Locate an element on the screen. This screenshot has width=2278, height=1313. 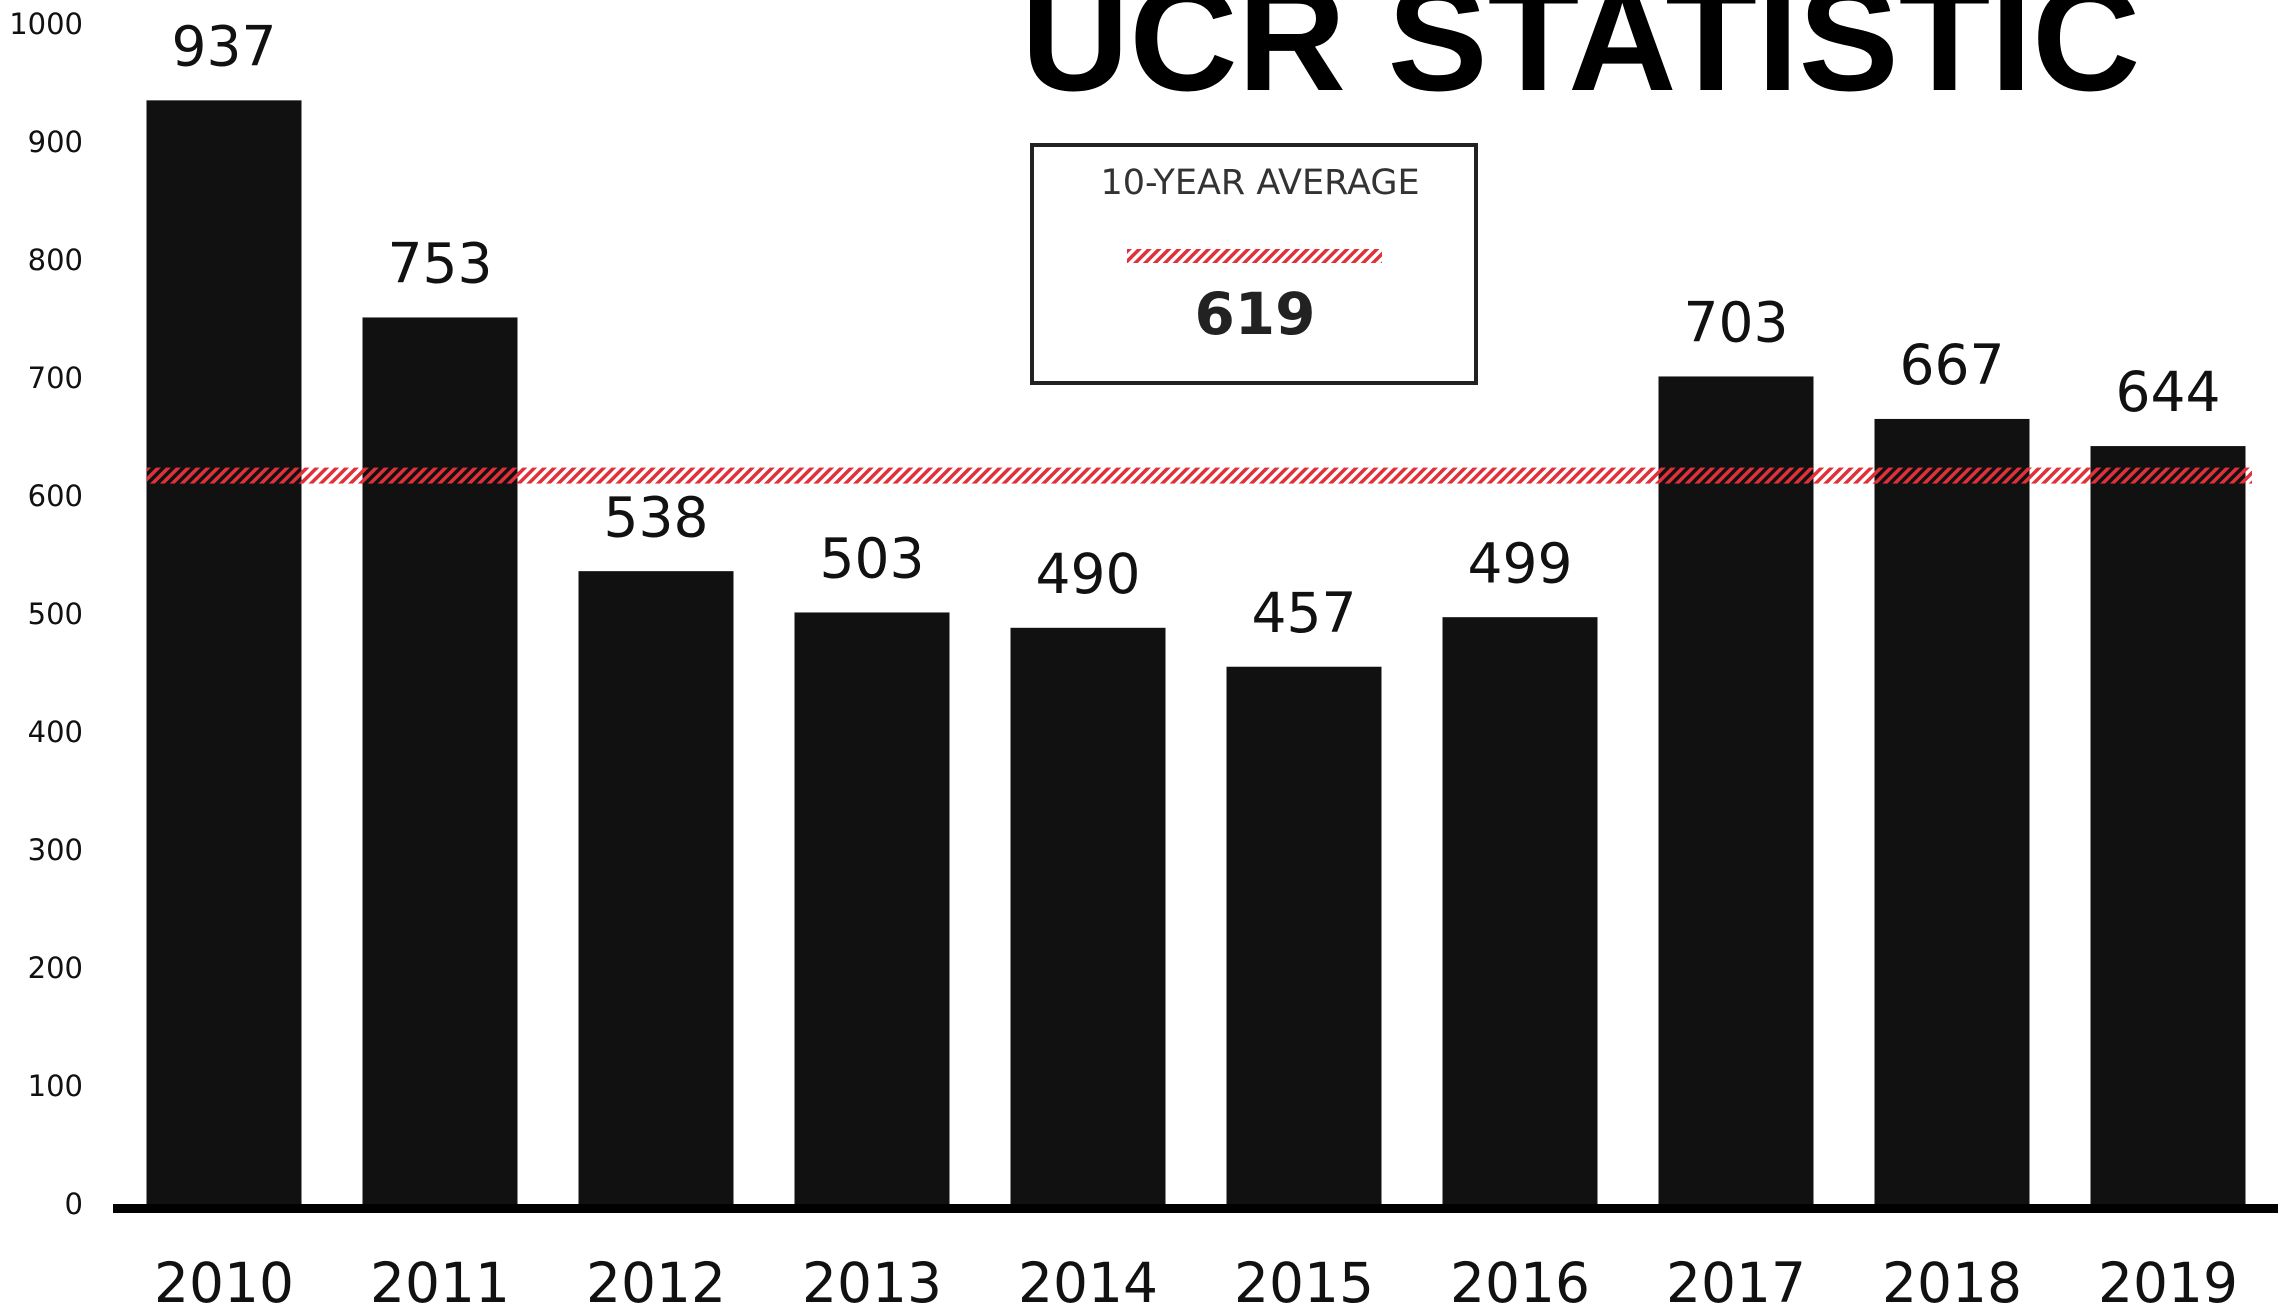
x-tick-label: 2013 is located at coordinates (872, 1282).